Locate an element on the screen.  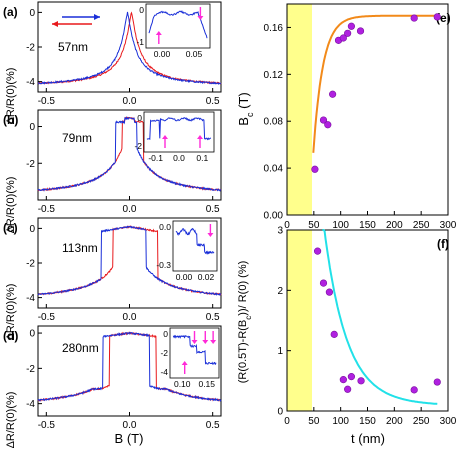
panel-a-inset-ytick-label: -1 is located at coordinates (140, 42).